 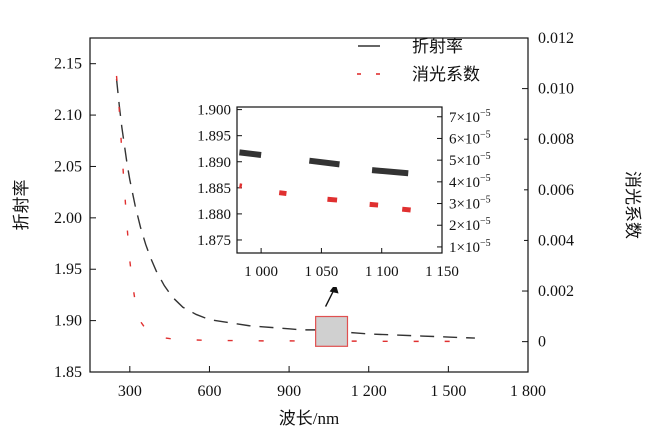 I want to click on zoom-region, so click(x=332, y=331).